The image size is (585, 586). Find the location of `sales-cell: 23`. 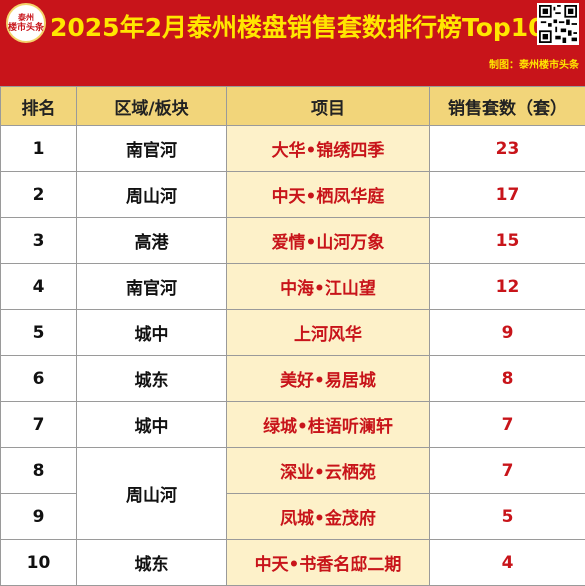

sales-cell: 23 is located at coordinates (507, 149).